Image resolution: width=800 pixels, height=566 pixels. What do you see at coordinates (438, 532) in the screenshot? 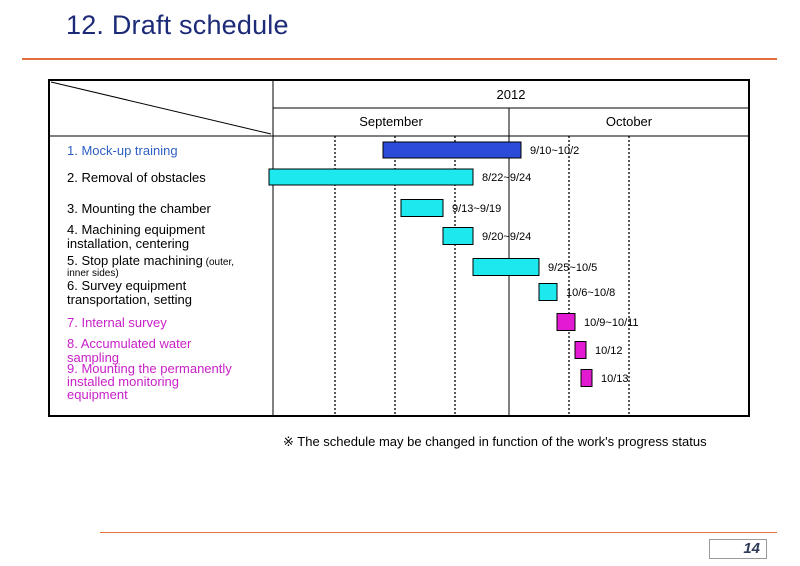
I see `footer-divider` at bounding box center [438, 532].